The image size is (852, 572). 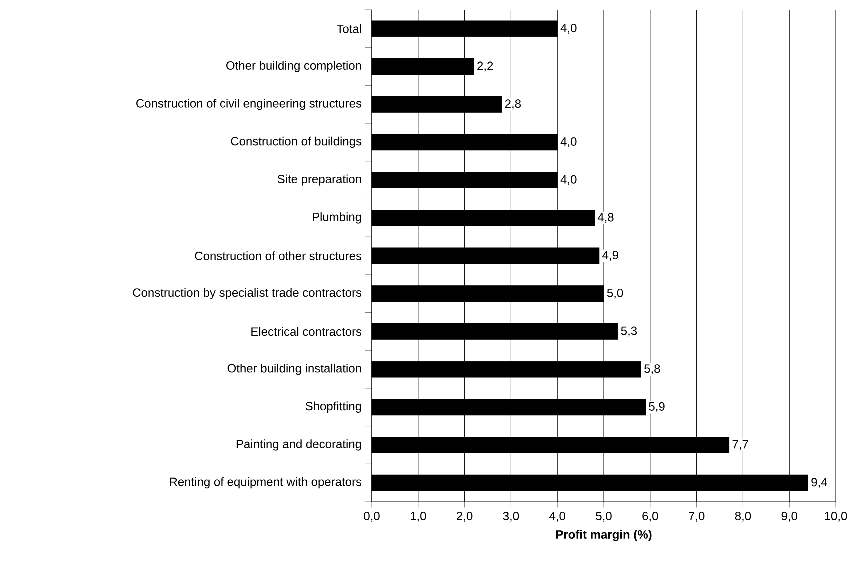 What do you see at coordinates (652, 369) in the screenshot?
I see `data-label: 5,8` at bounding box center [652, 369].